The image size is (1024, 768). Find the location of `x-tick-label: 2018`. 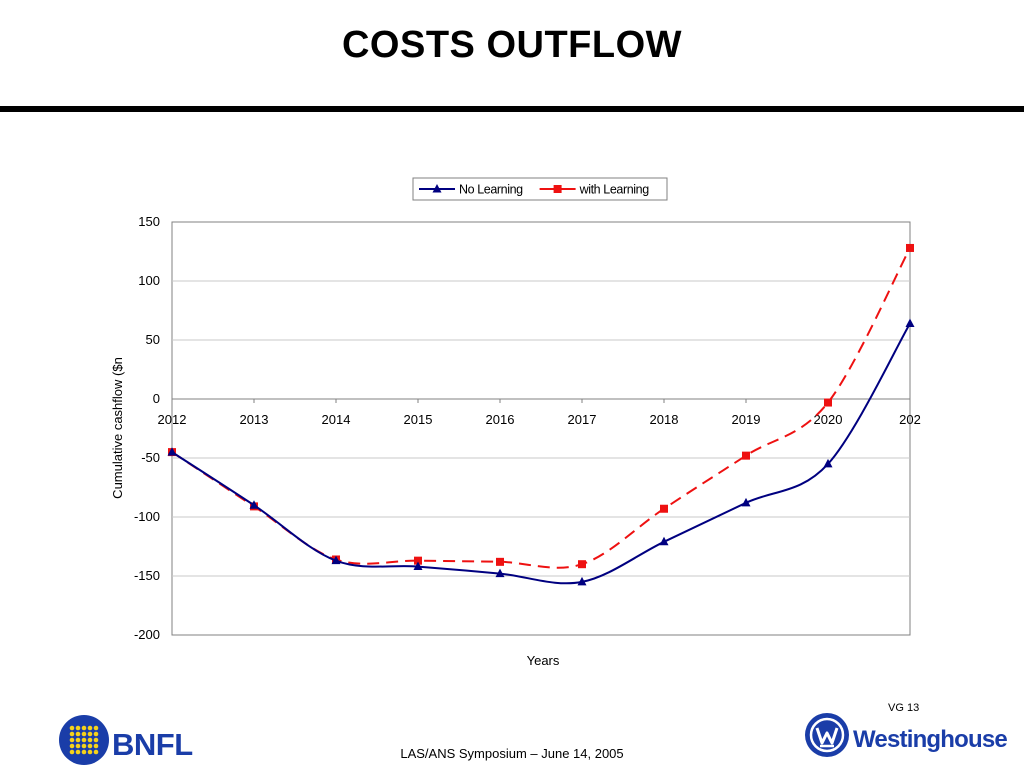

x-tick-label: 2018 is located at coordinates (664, 419).